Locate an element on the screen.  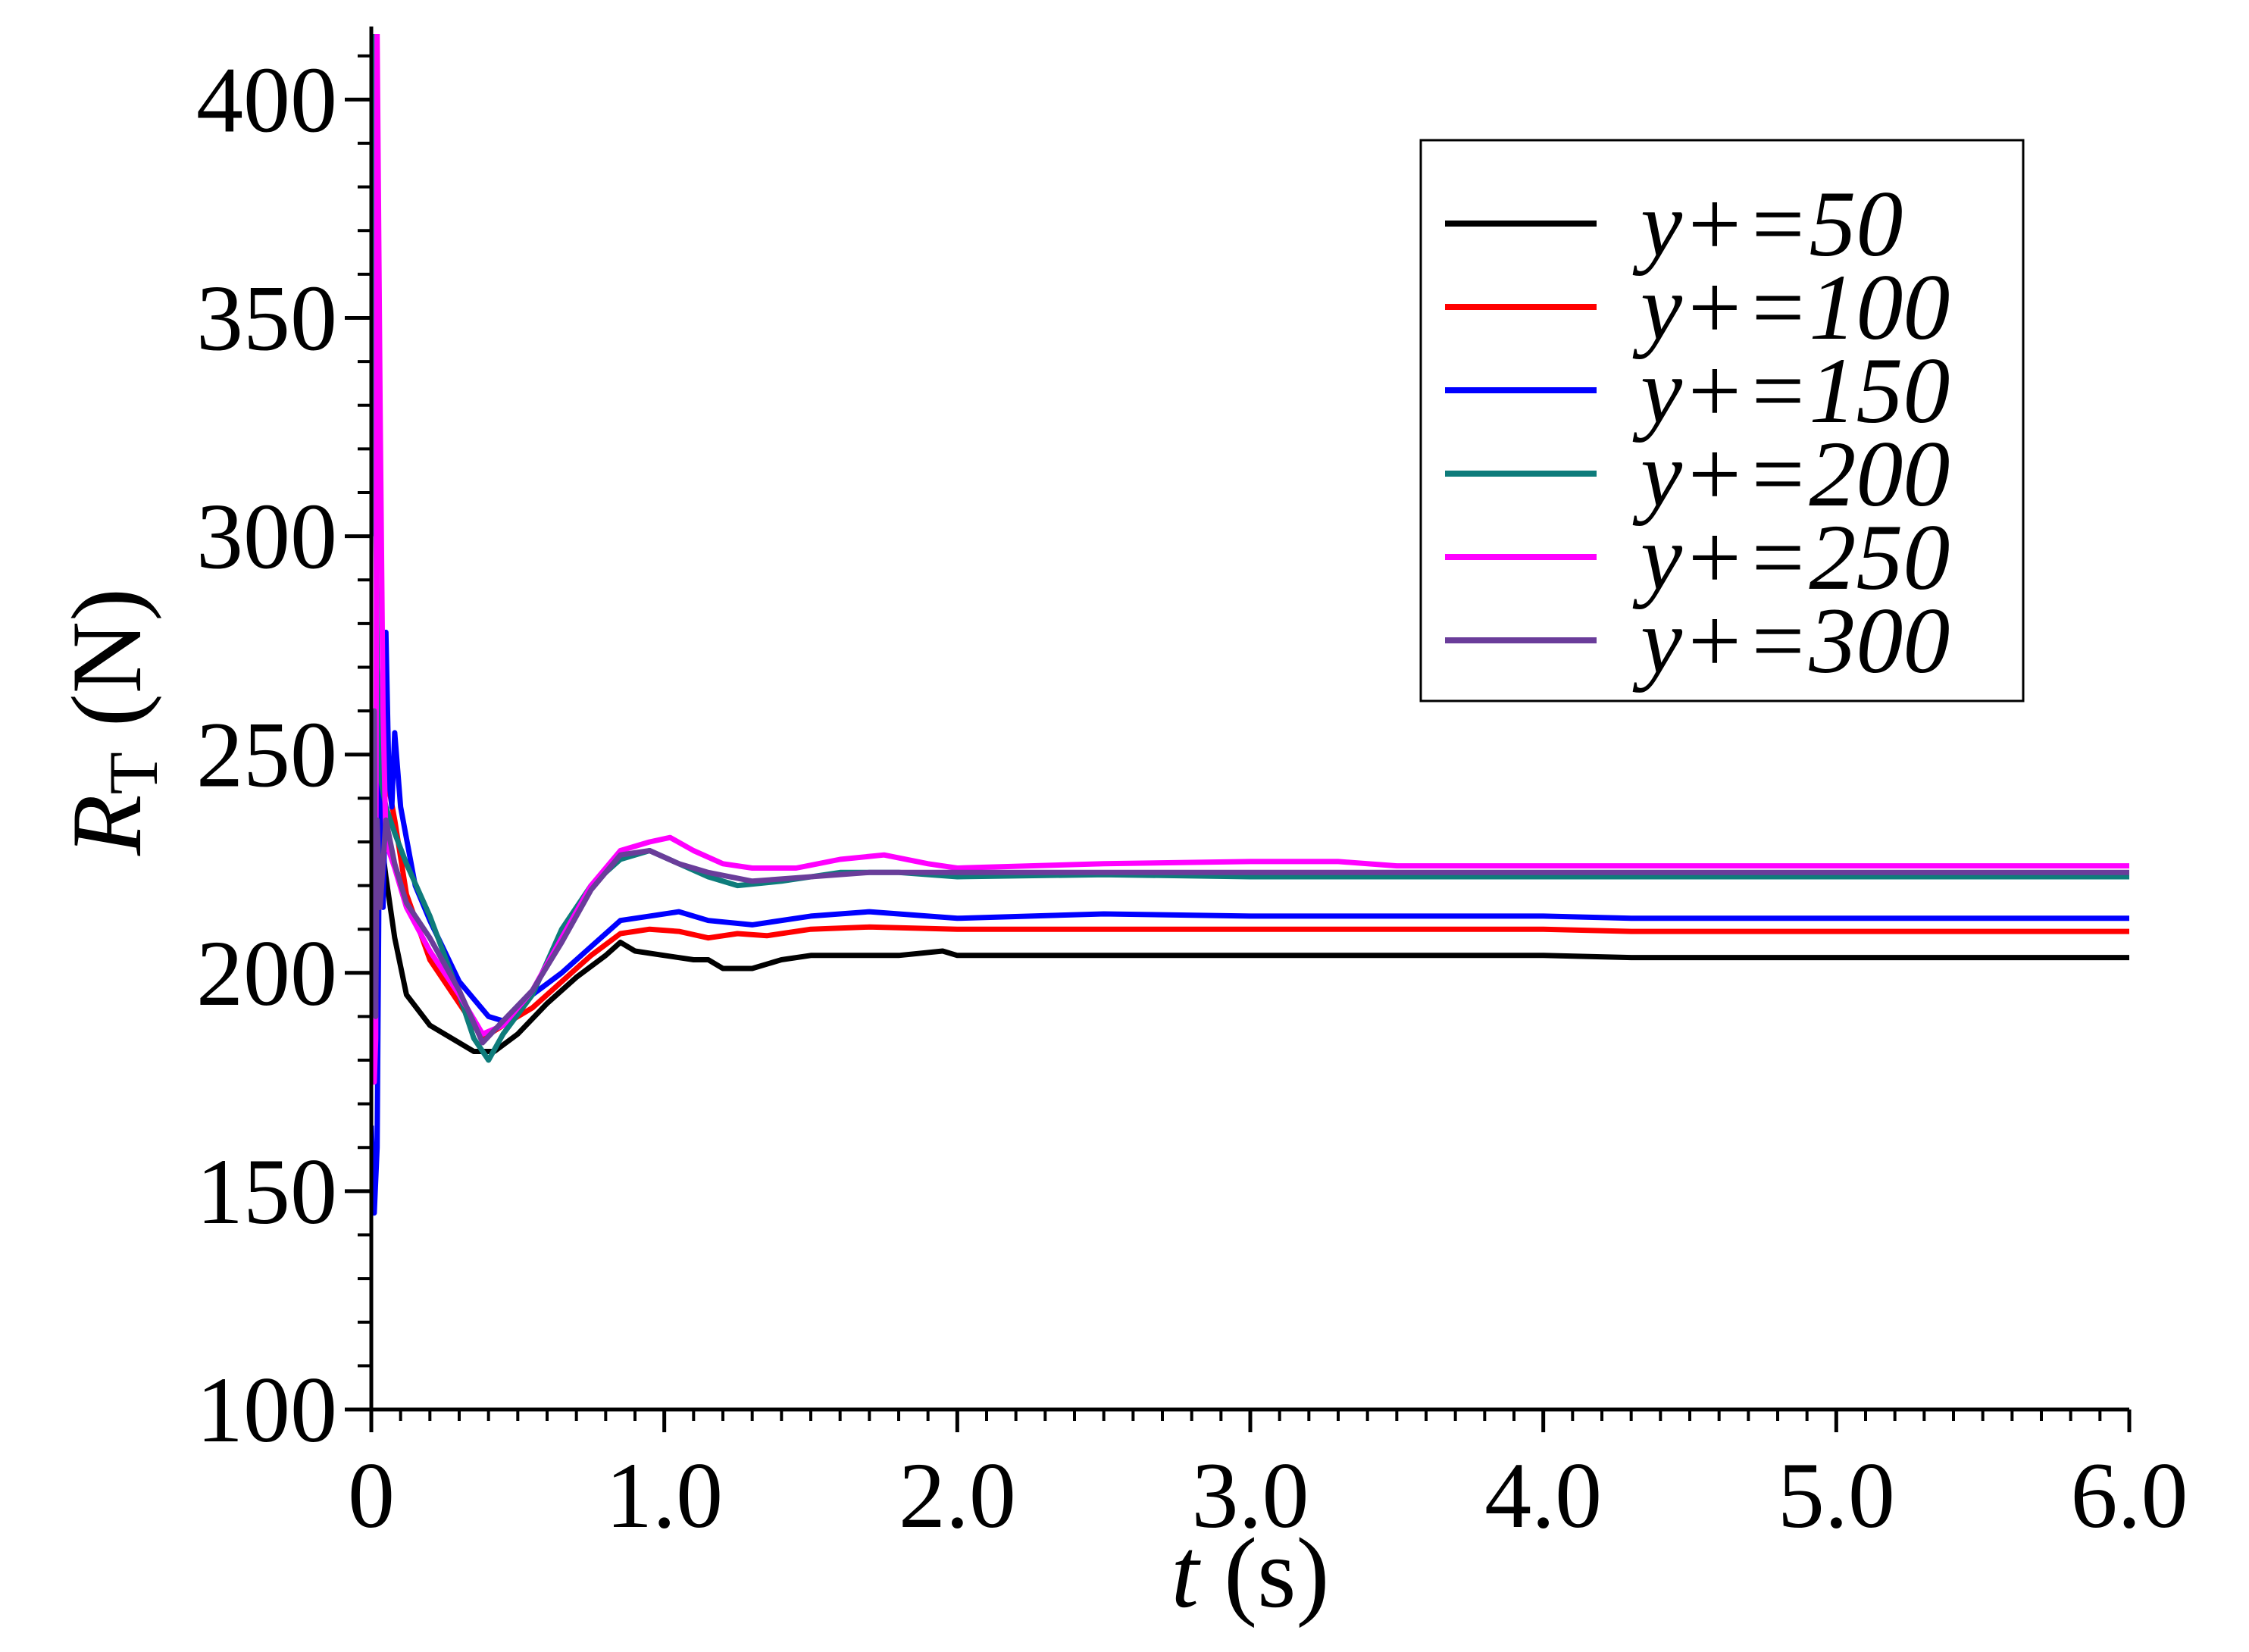
y-tick-label: 300 is located at coordinates (266, 537).